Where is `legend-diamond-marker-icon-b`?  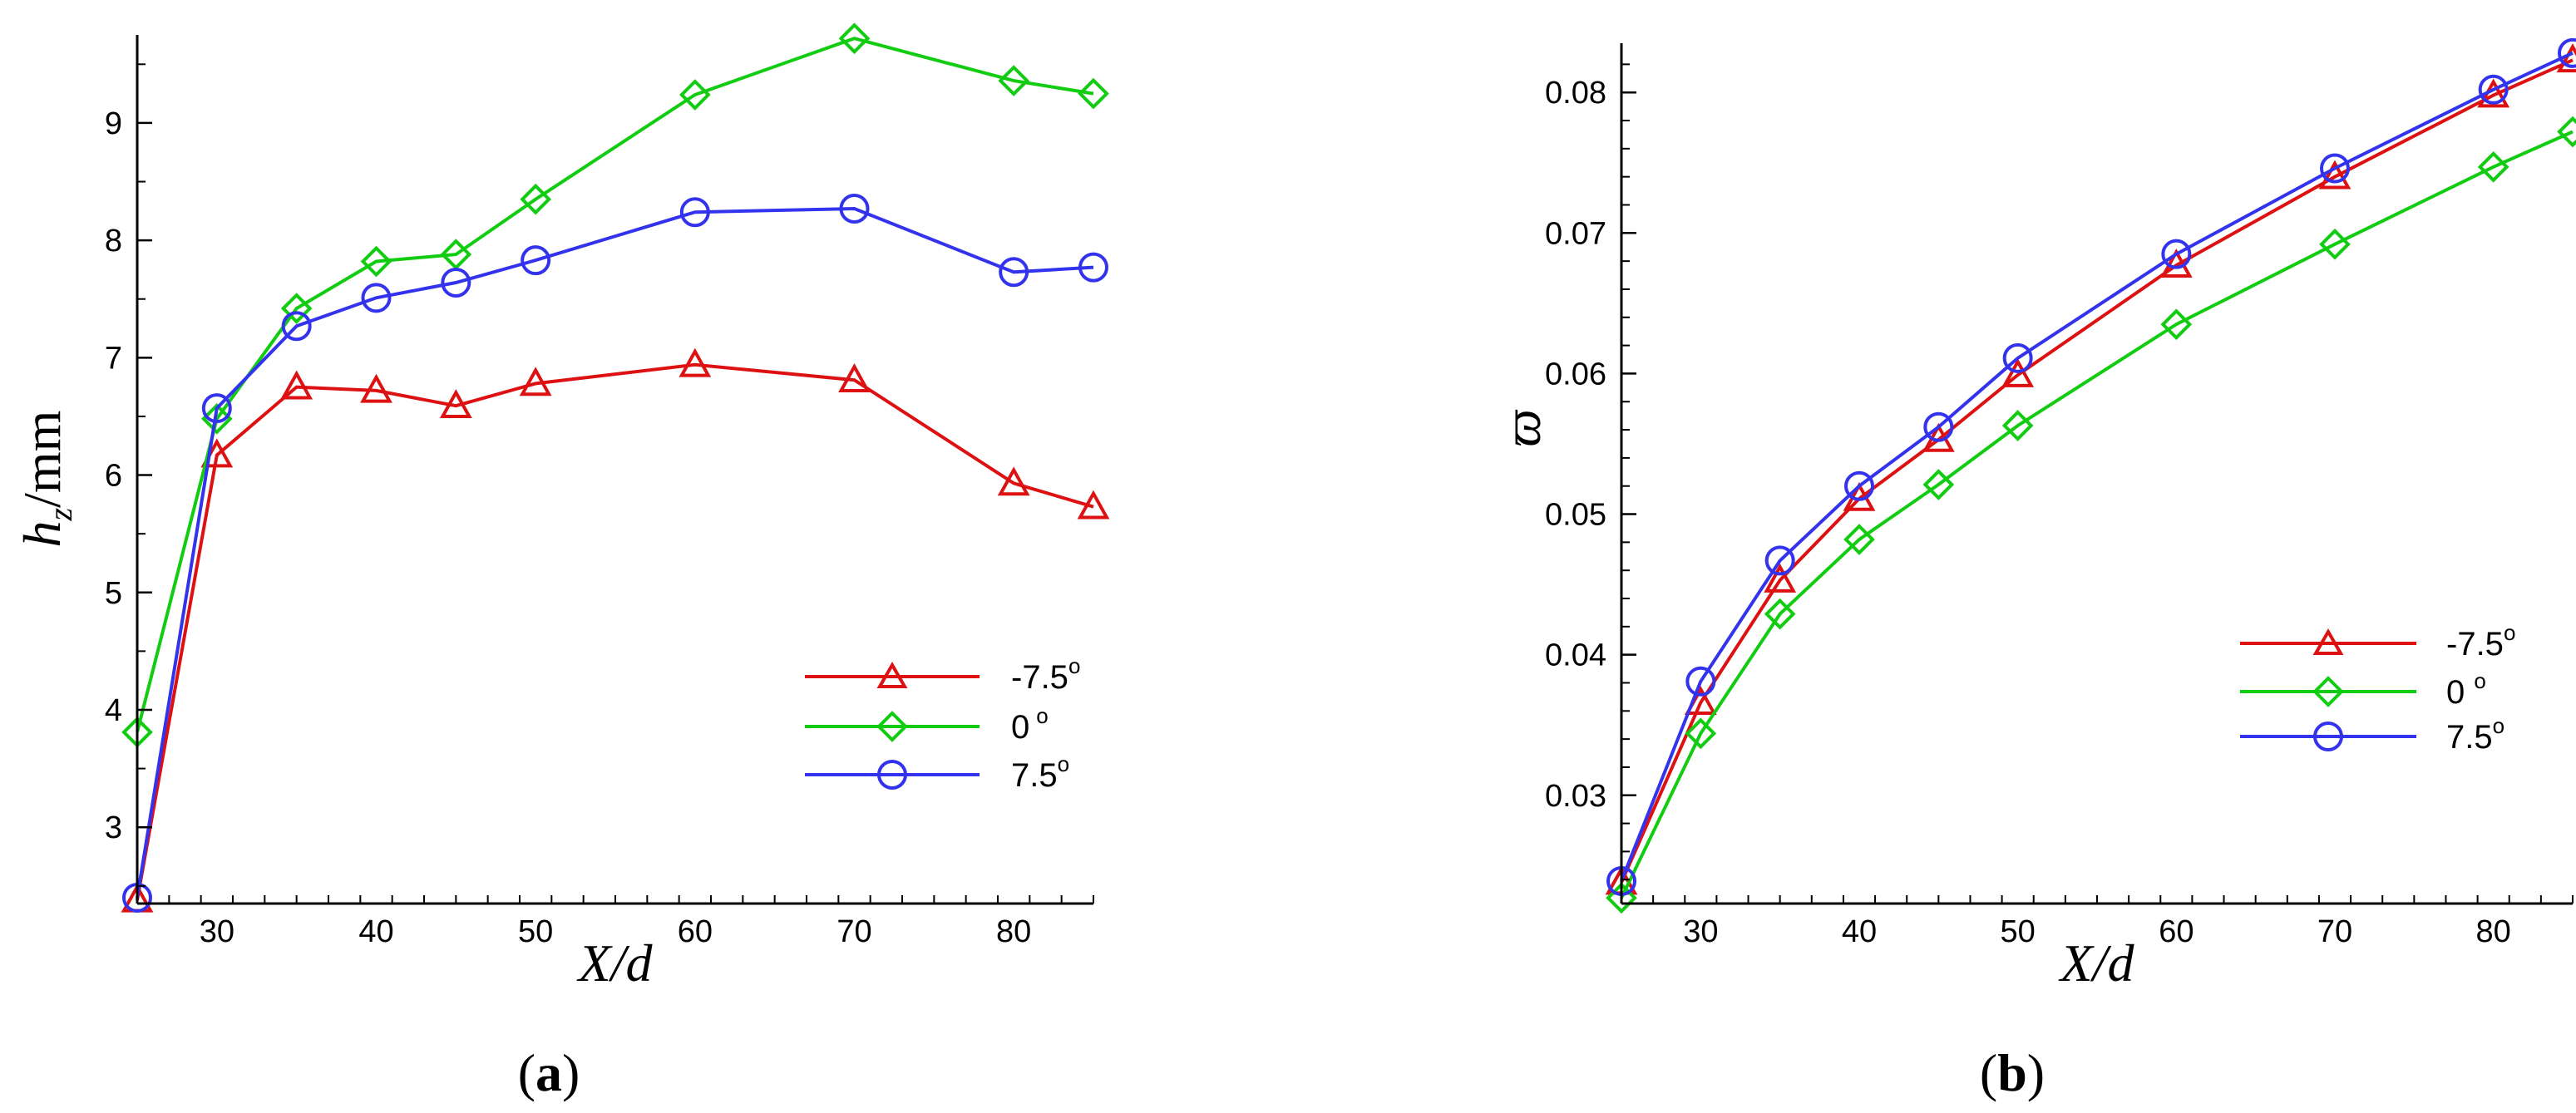 legend-diamond-marker-icon-b is located at coordinates (2328, 691).